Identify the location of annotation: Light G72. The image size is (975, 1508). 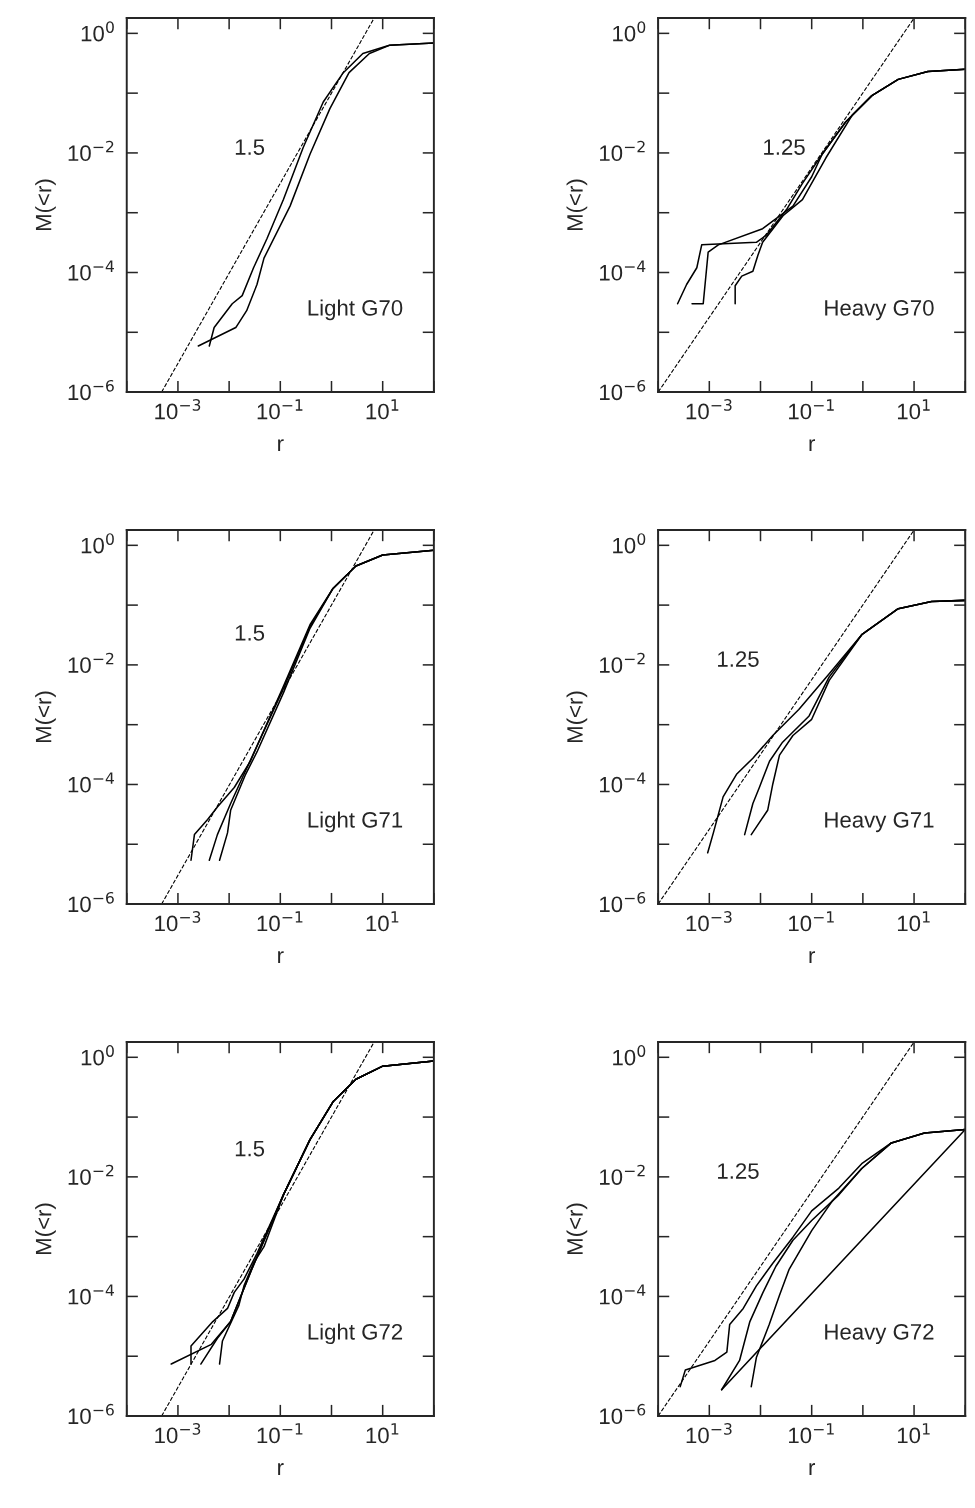
(355, 1334).